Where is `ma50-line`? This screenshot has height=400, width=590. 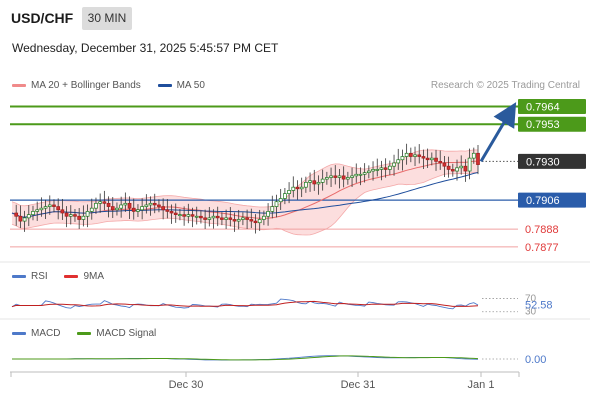 ma50-line is located at coordinates (245, 195).